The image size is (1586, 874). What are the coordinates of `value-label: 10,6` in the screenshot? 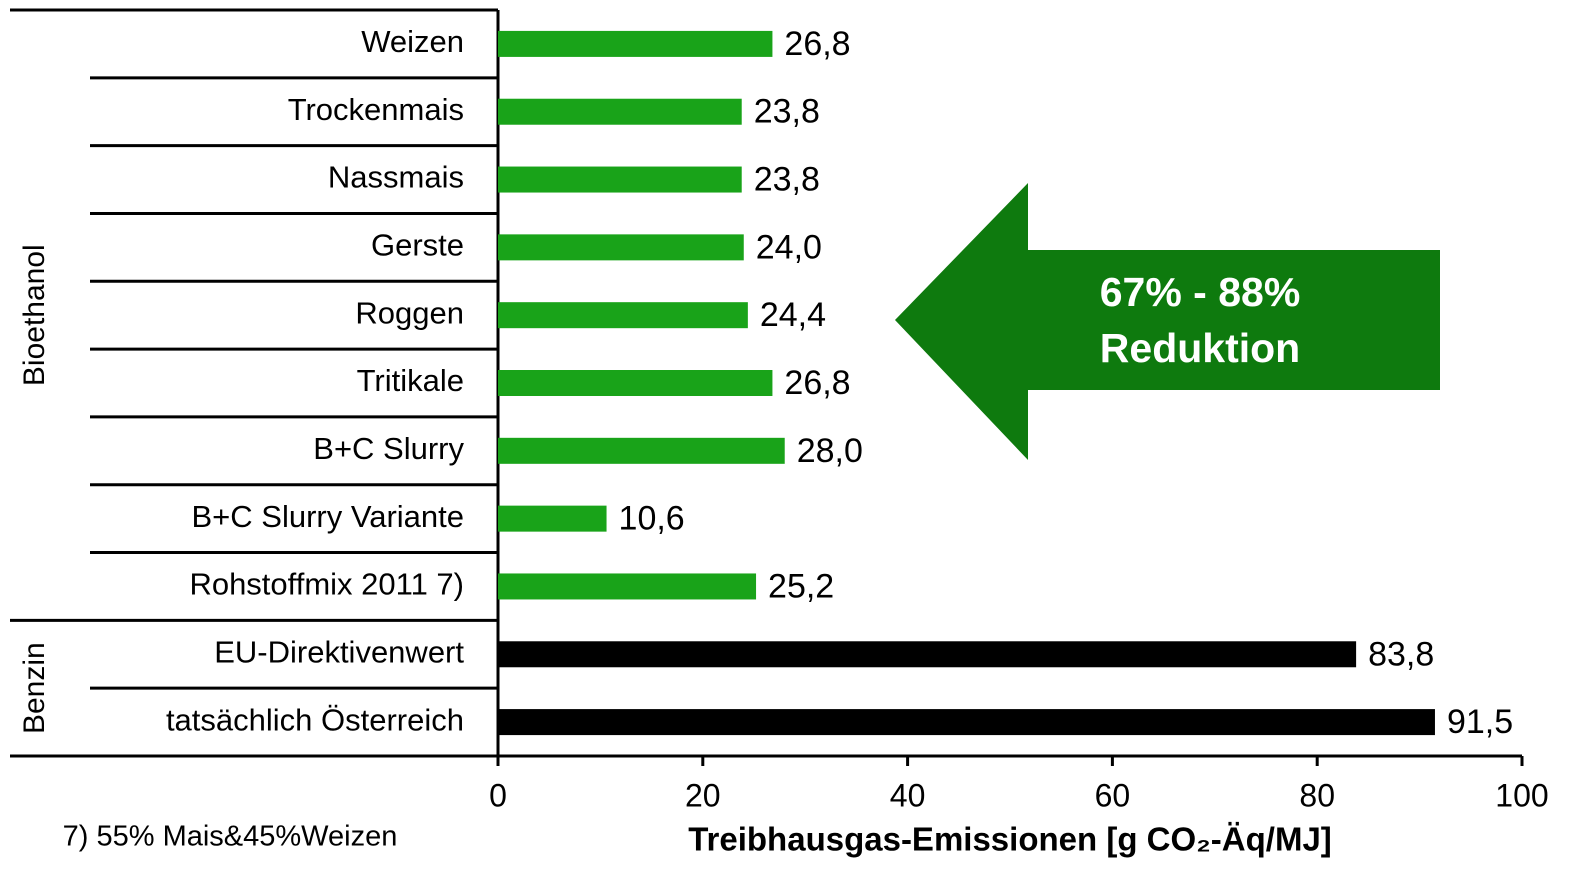 It's located at (652, 519).